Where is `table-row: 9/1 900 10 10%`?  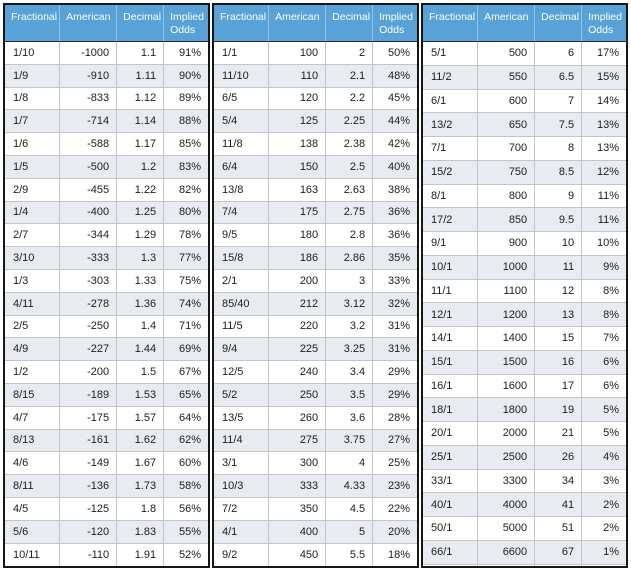 table-row: 9/1 900 10 10% is located at coordinates (524, 243).